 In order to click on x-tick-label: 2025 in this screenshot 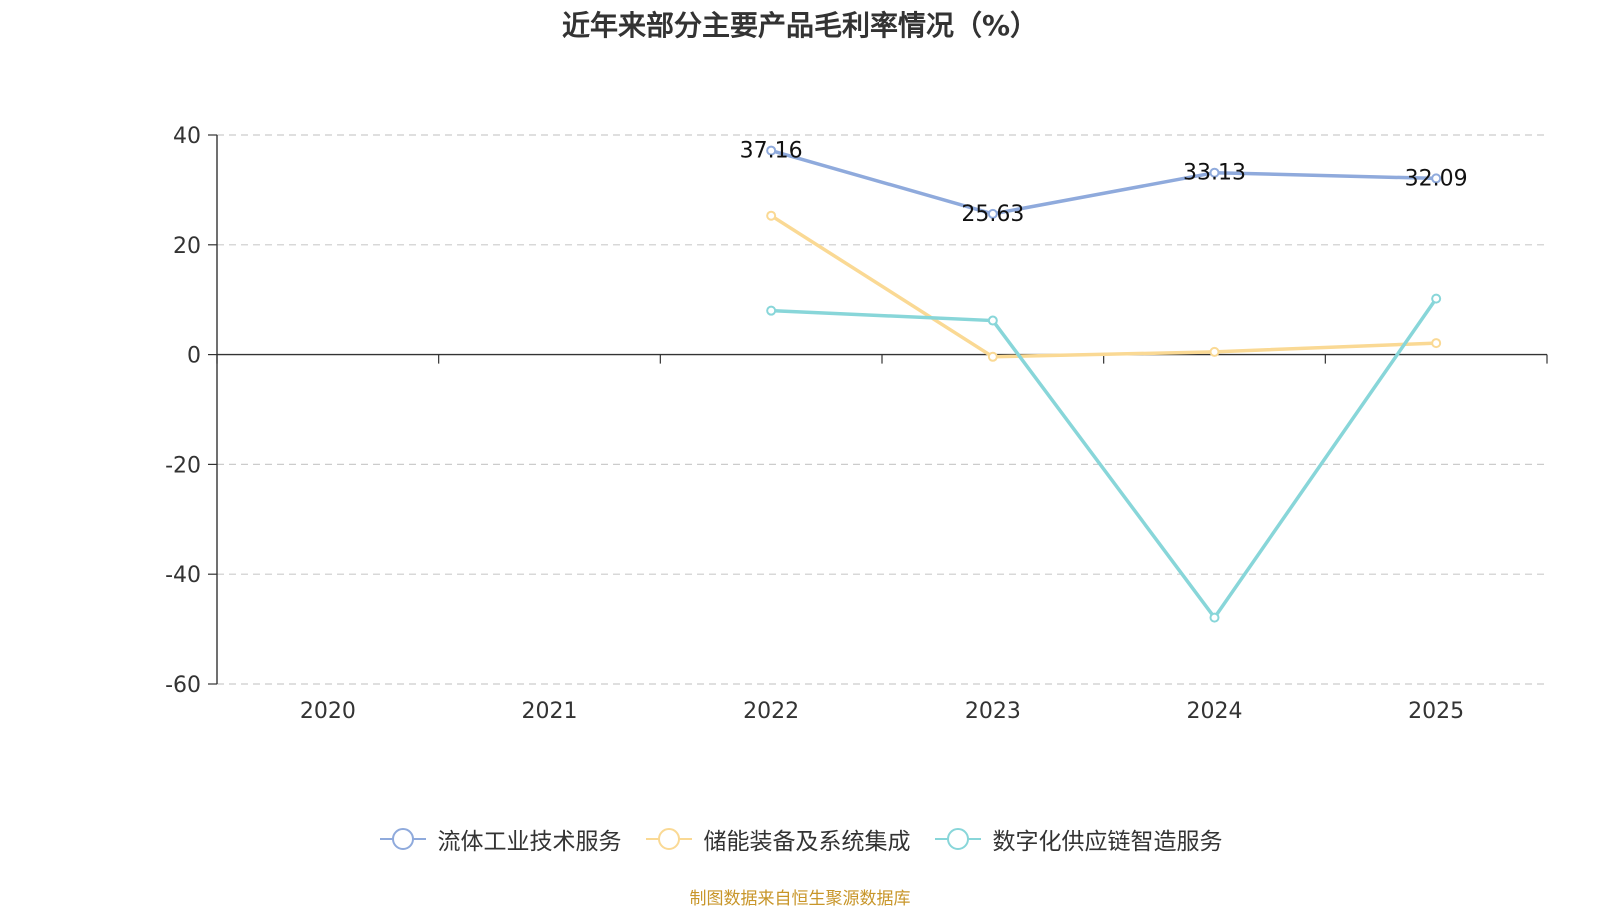, I will do `click(1436, 711)`.